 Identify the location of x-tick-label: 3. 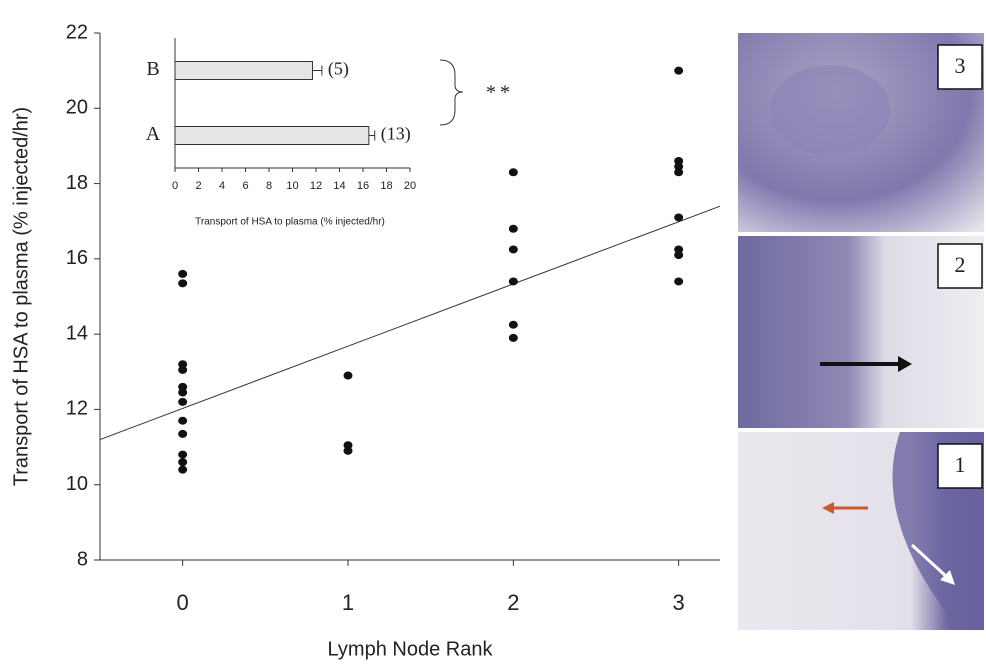
(679, 602).